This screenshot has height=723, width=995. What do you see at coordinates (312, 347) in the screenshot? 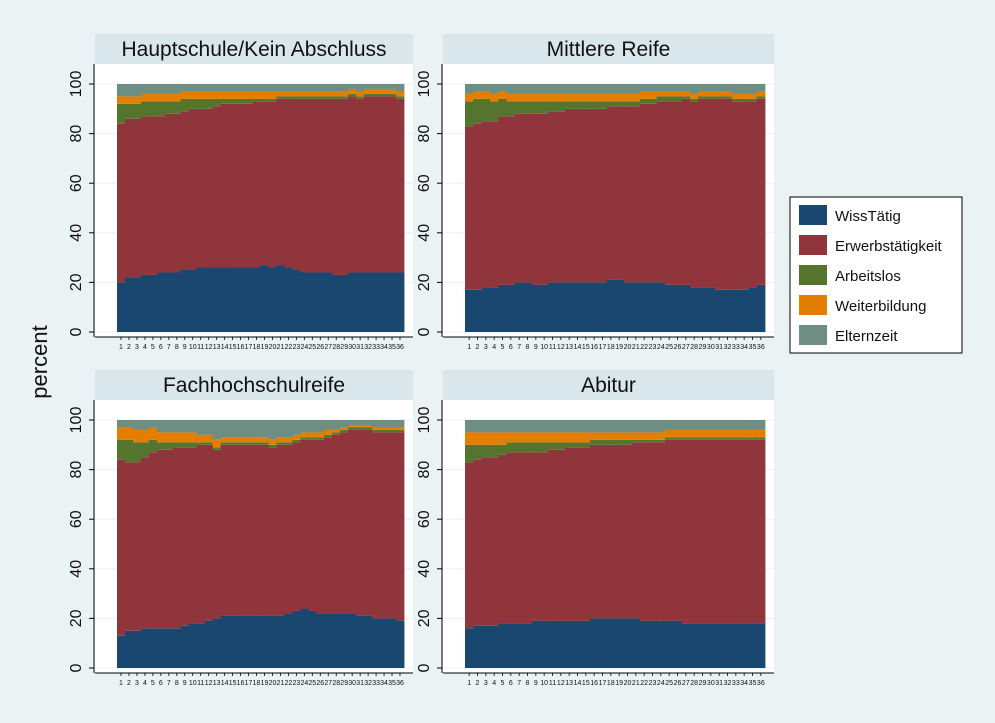
I see `x-tick-label: 25` at bounding box center [312, 347].